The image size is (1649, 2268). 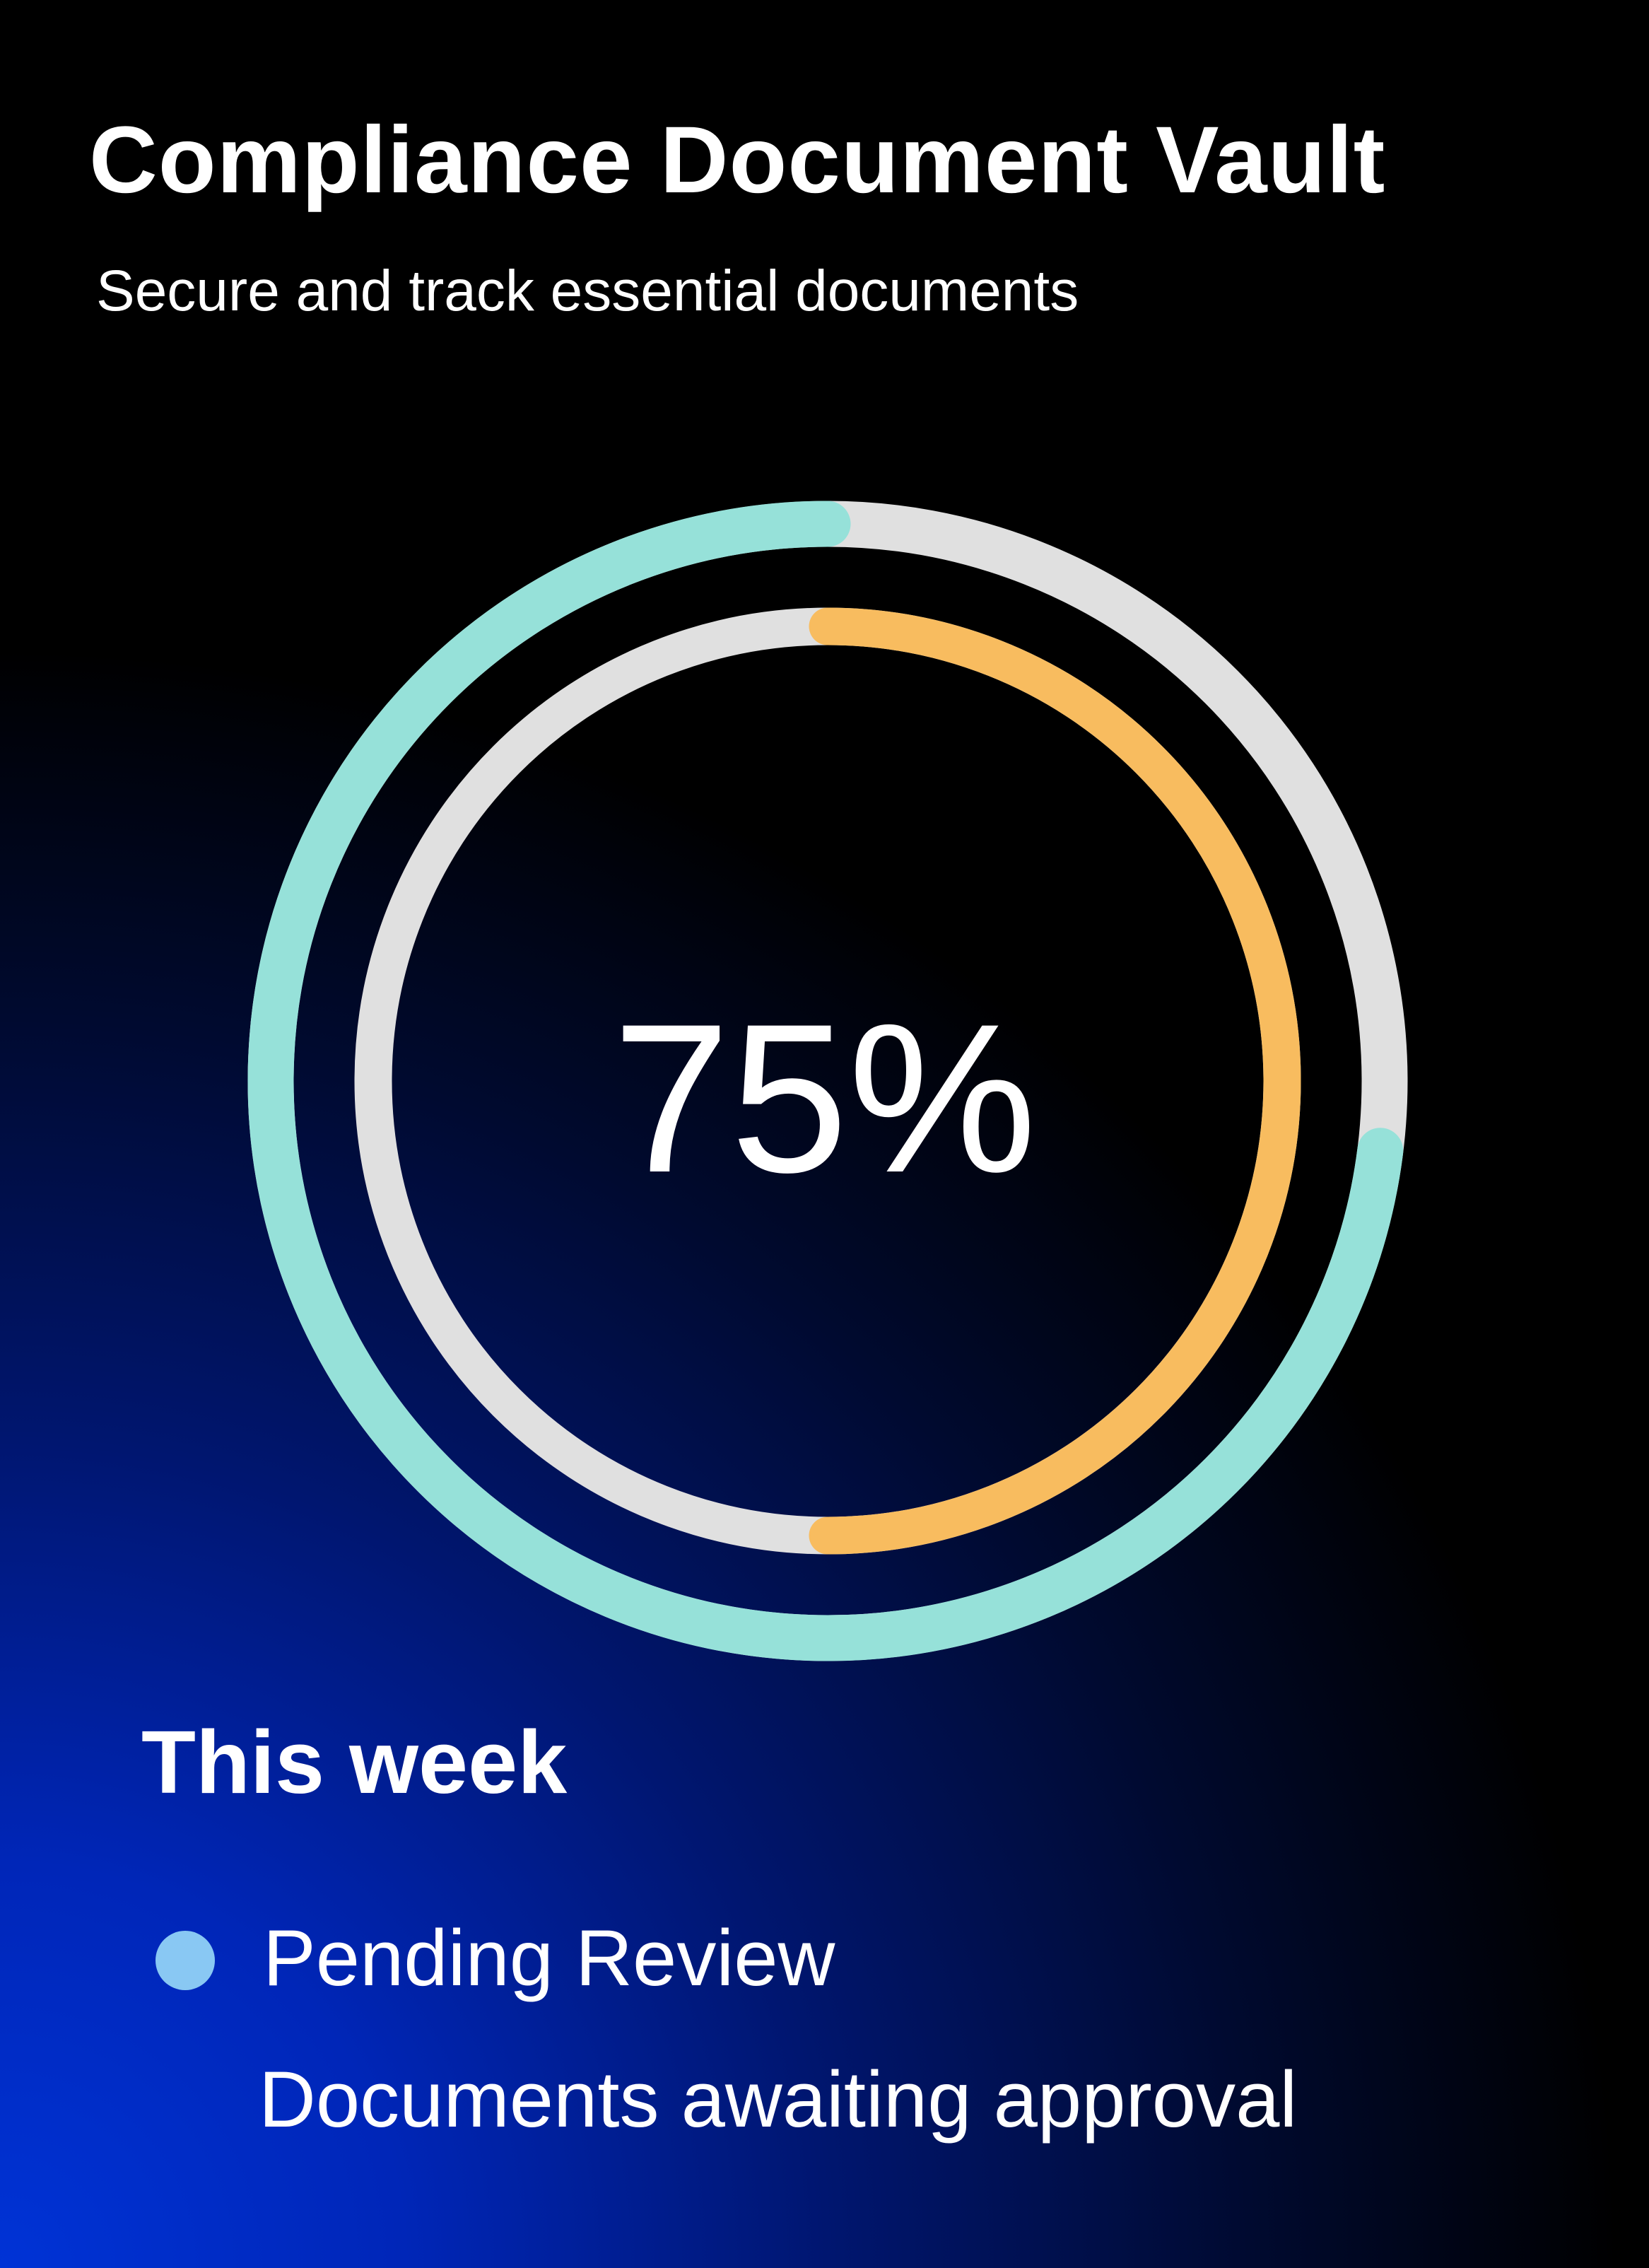 I want to click on inner-ring-progress-arc, so click(x=1055, y=1081).